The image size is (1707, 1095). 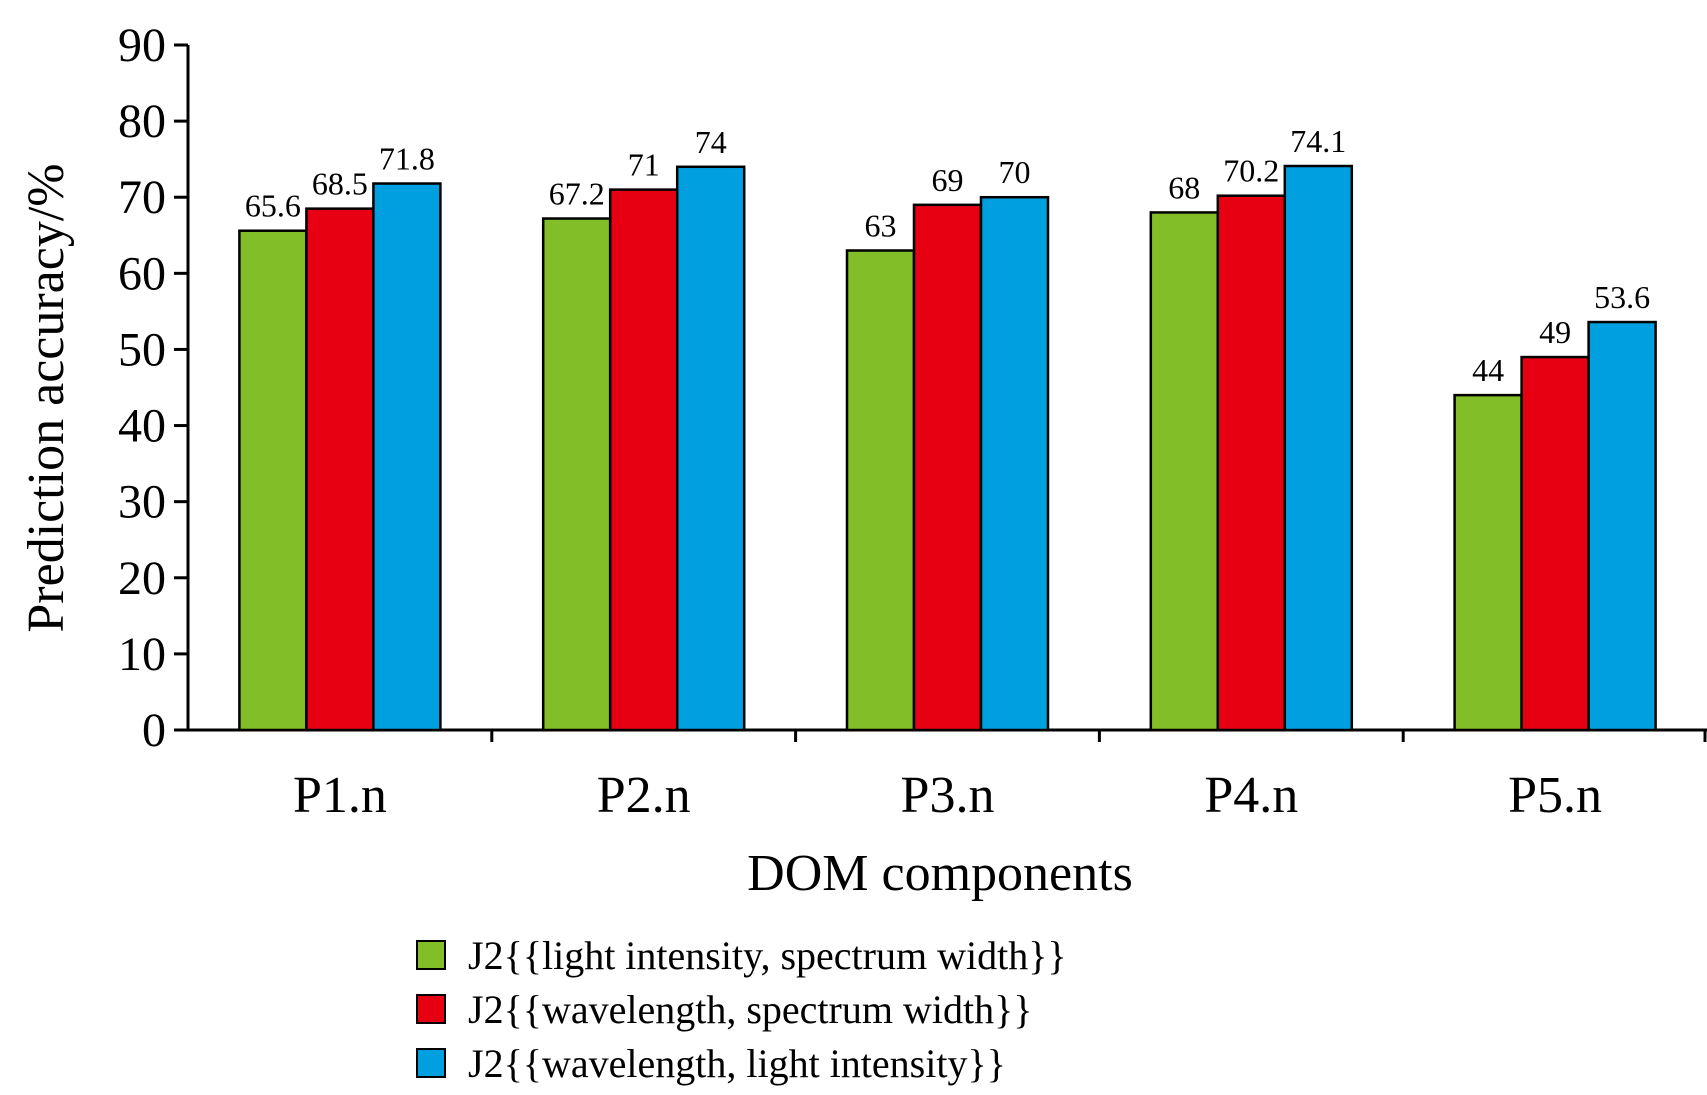 I want to click on x-tick-label-P4.n: P4.n, so click(x=1251, y=795).